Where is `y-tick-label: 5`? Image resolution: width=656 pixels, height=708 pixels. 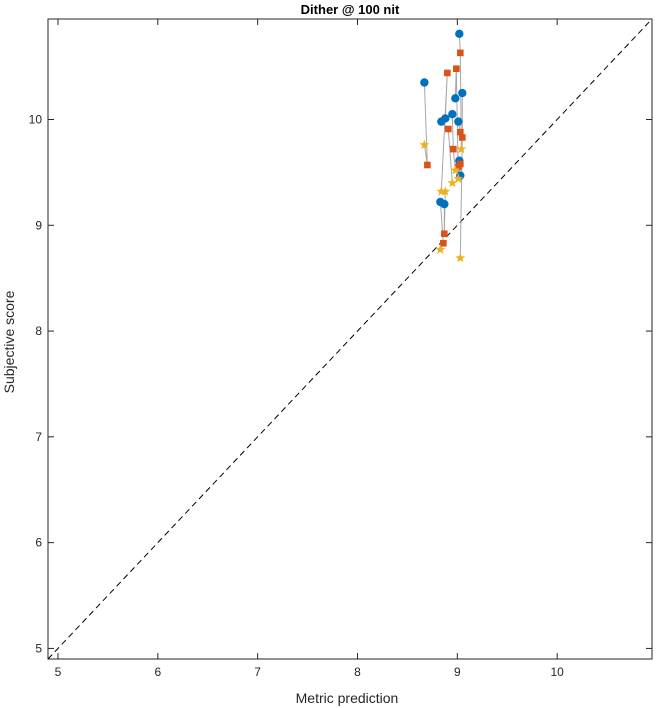 y-tick-label: 5 is located at coordinates (38, 648).